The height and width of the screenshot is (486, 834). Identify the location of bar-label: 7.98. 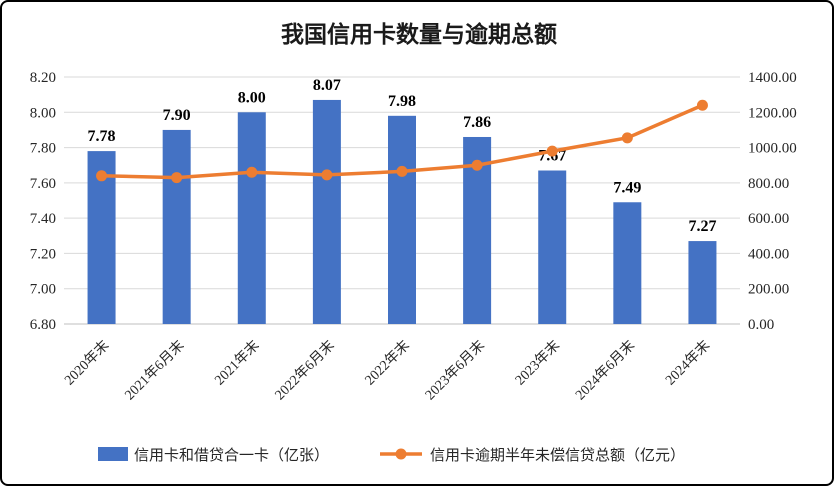
(402, 101).